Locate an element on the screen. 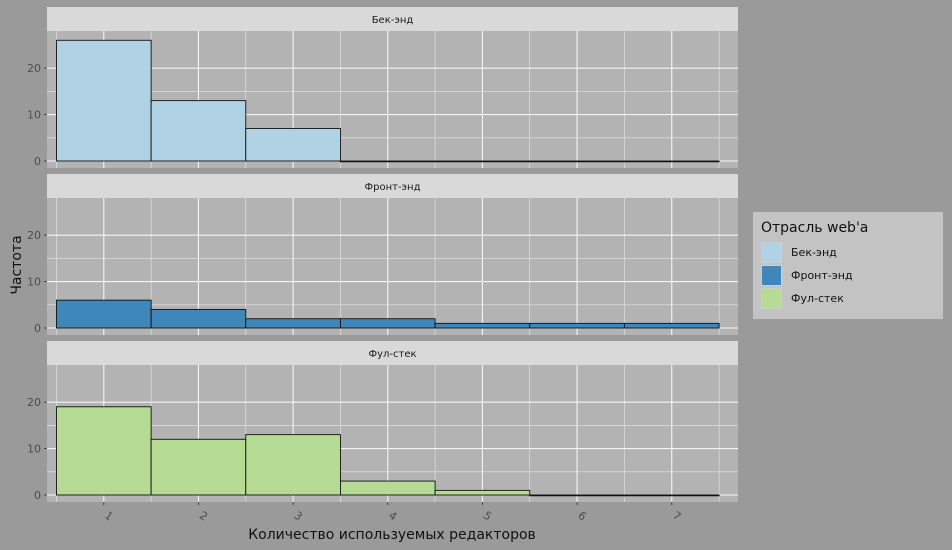 The width and height of the screenshot is (952, 550). legend-label-frontend: Фронт-энд is located at coordinates (822, 275).